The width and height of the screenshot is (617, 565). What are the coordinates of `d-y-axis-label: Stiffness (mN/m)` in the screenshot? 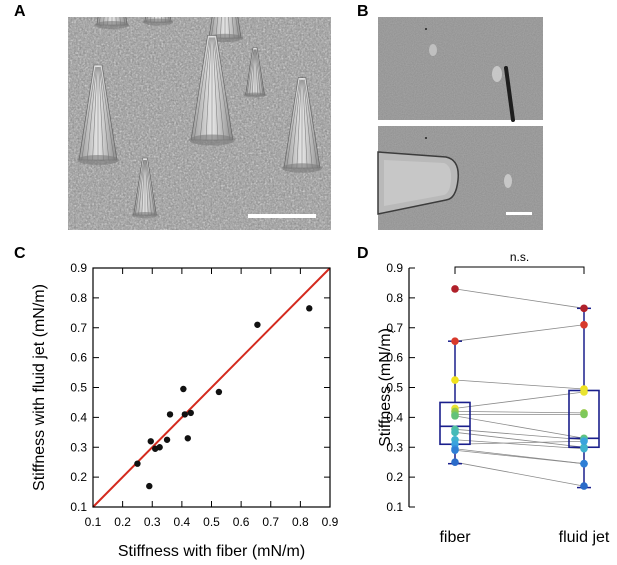 It's located at (385, 387).